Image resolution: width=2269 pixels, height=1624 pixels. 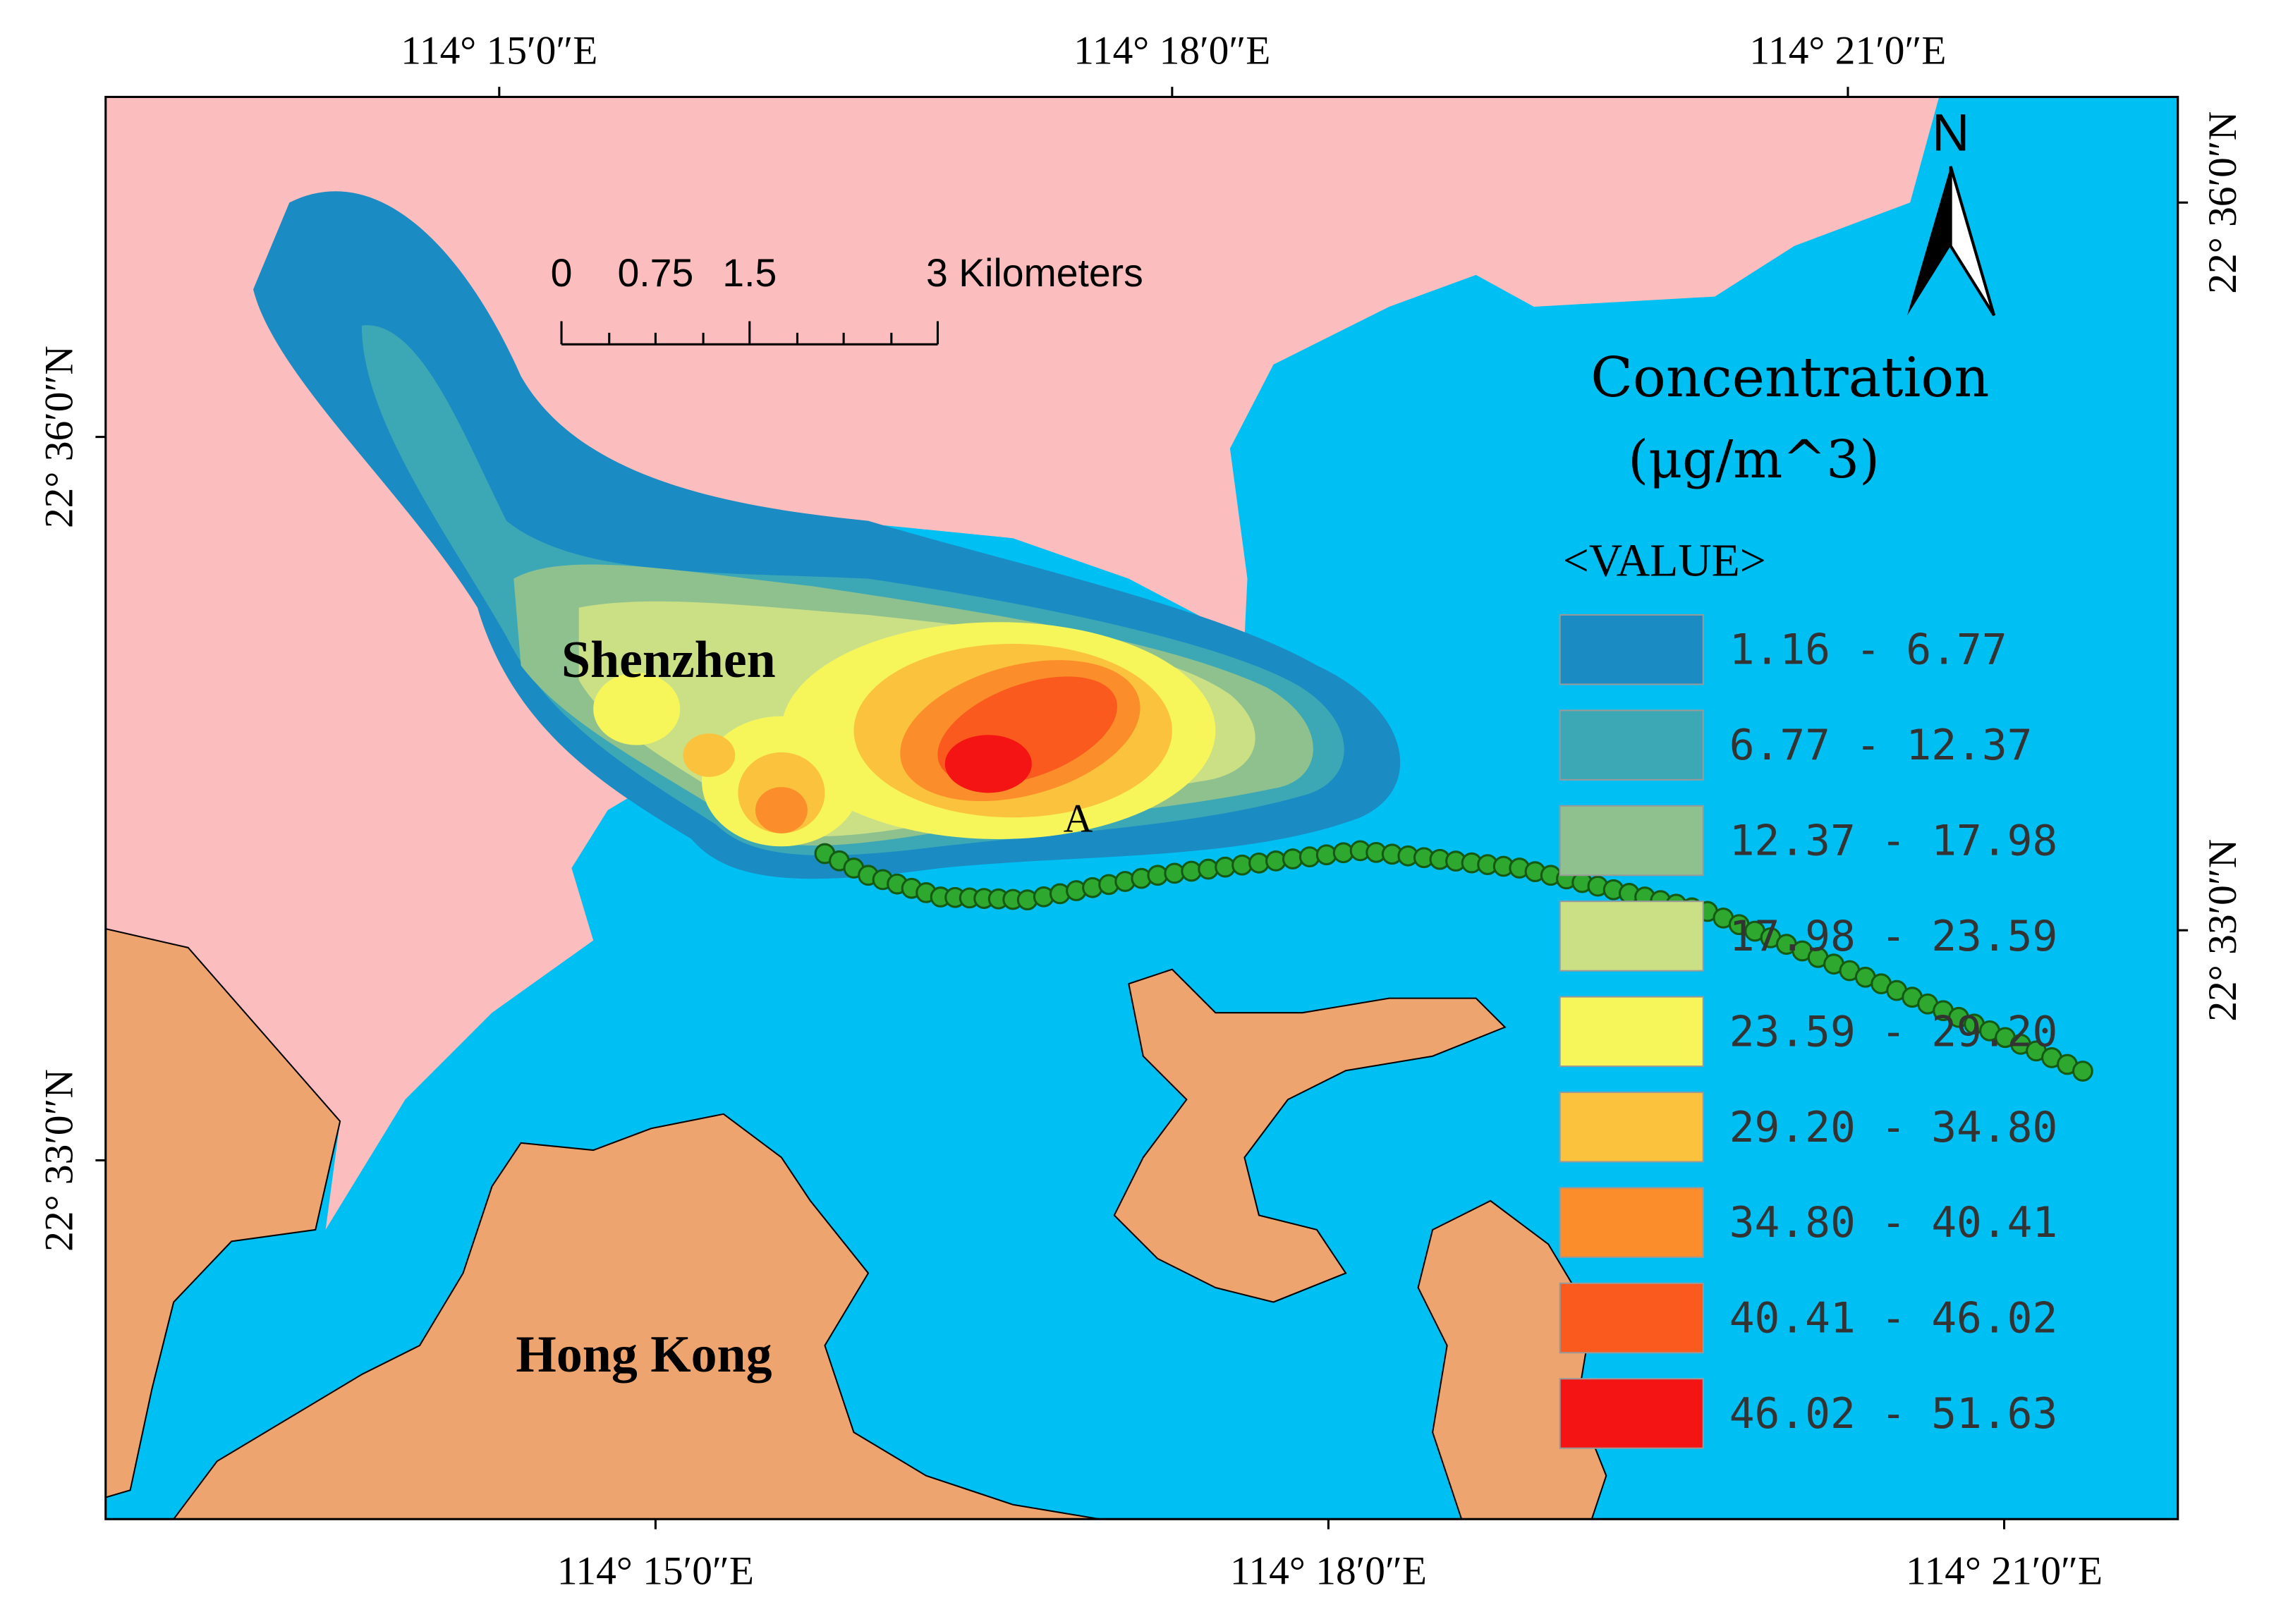 I want to click on ship-track, so click(x=1453, y=961).